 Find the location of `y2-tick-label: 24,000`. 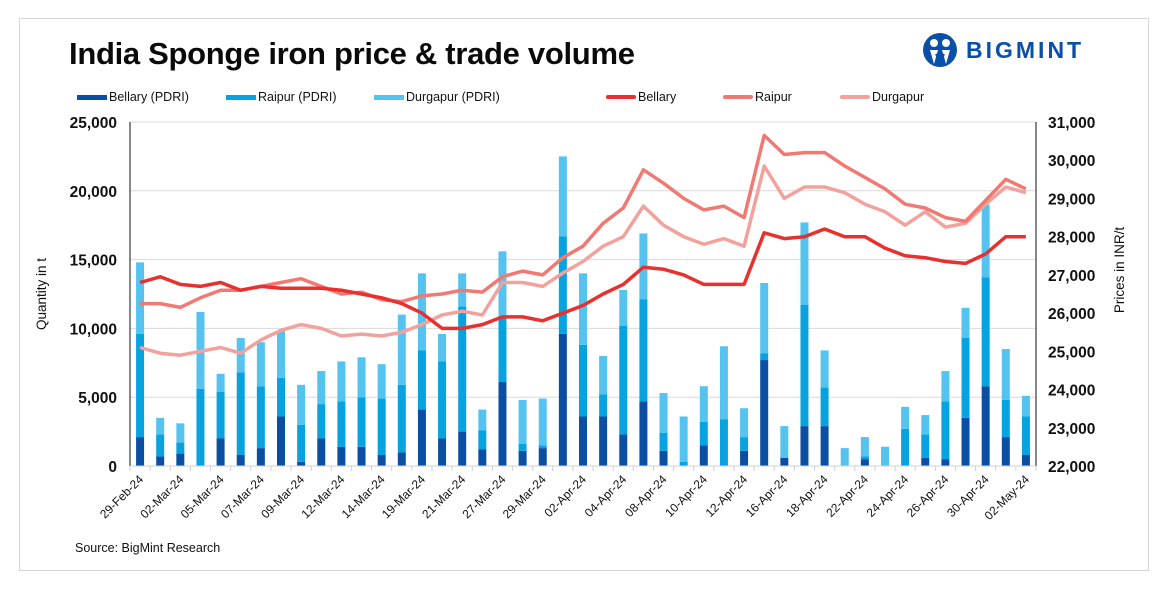

y2-tick-label: 24,000 is located at coordinates (1071, 391).